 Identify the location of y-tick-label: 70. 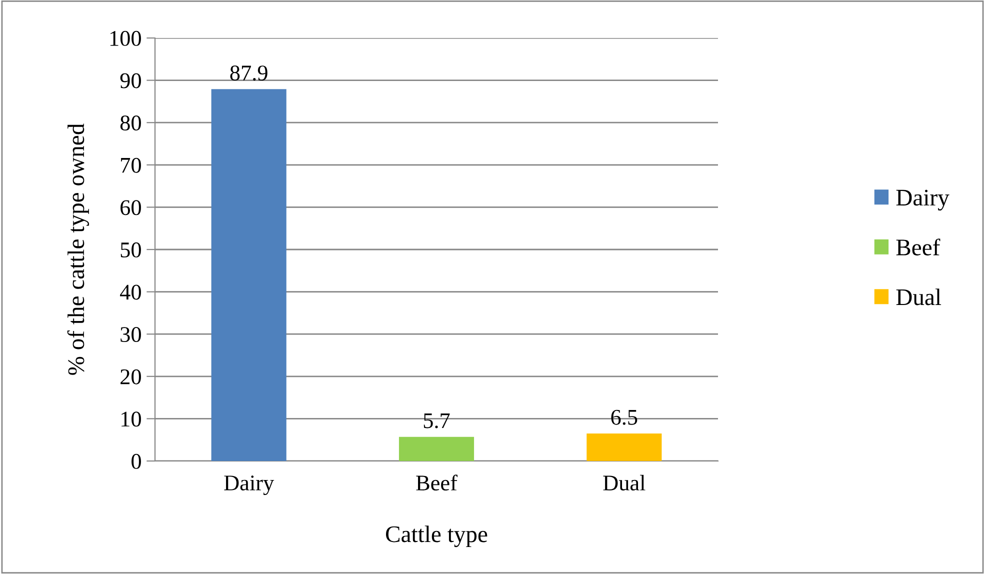
(131, 165).